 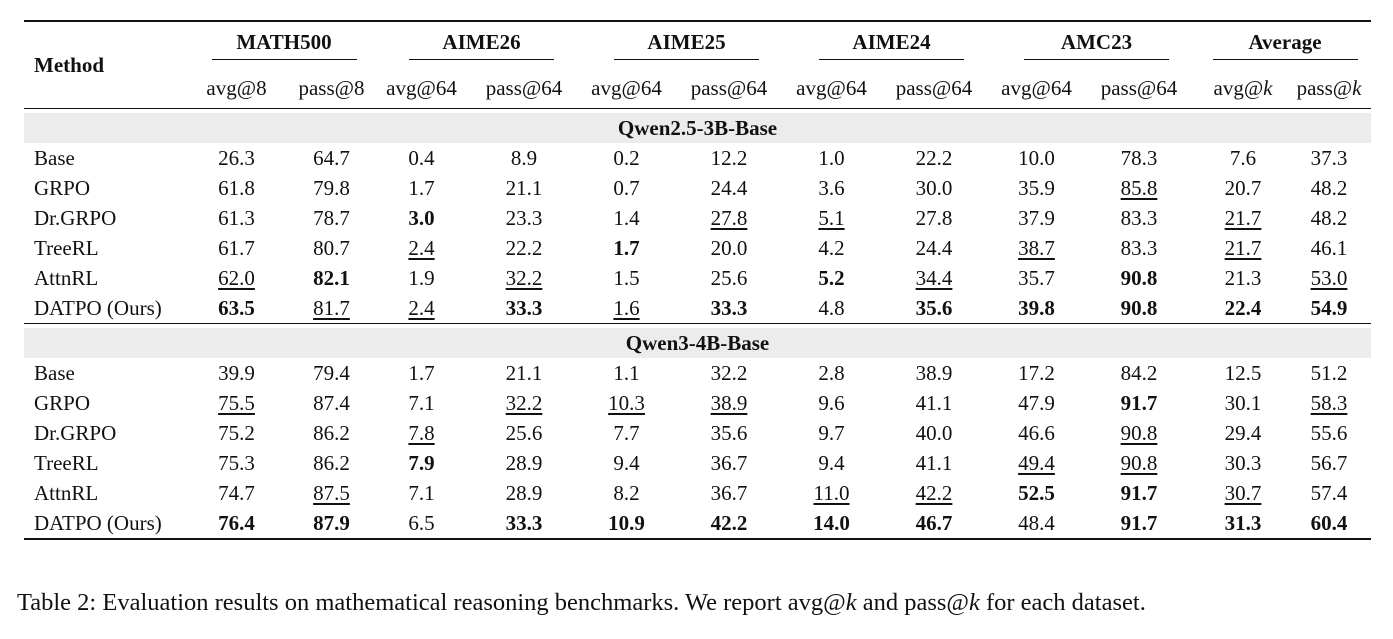 What do you see at coordinates (1139, 188) in the screenshot?
I see `score-cell: 85.8` at bounding box center [1139, 188].